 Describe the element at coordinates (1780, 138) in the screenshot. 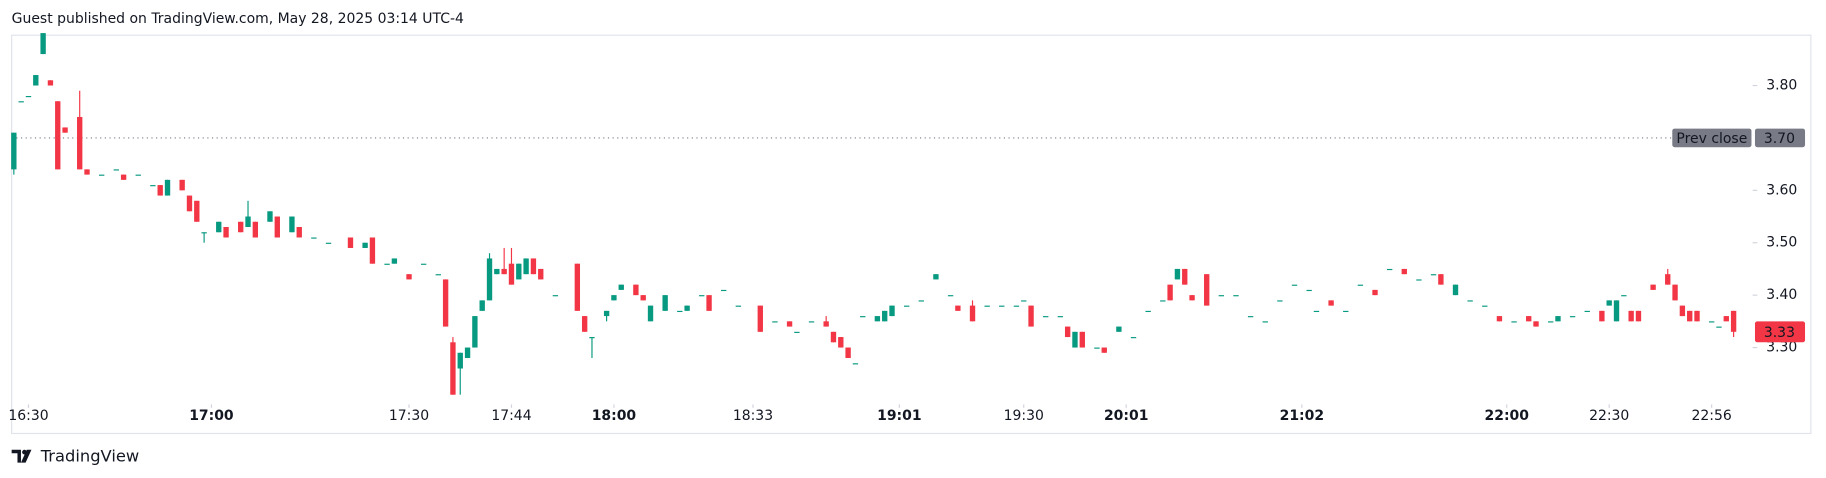

I see `prev-close-value-badge` at that location.